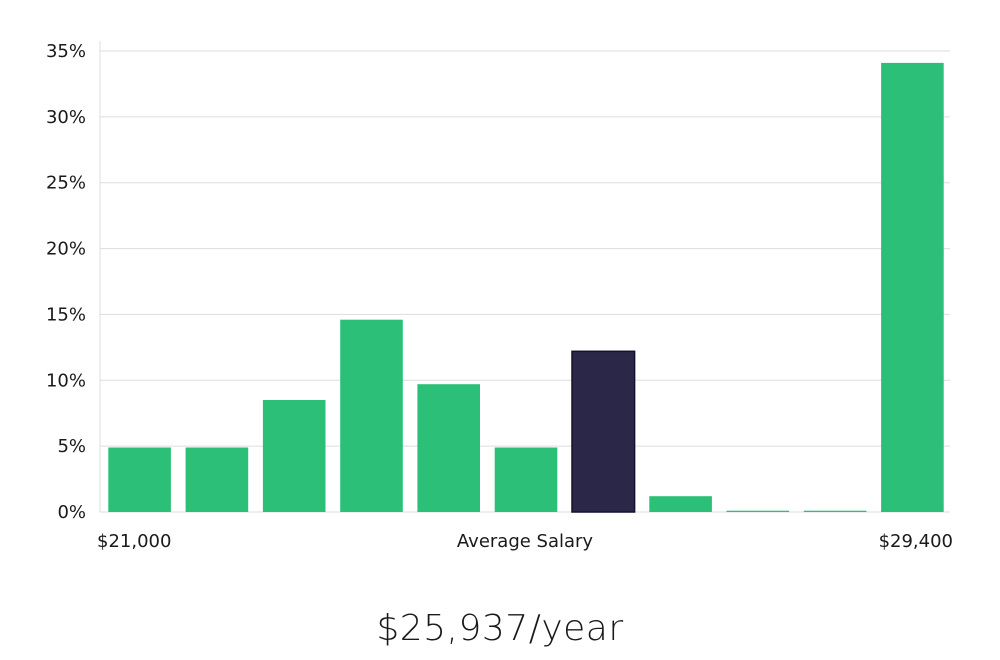  I want to click on y-axis-tick-labels: 0% 5% 10% 15% 20% 25% 30% 35%, so click(66, 282).